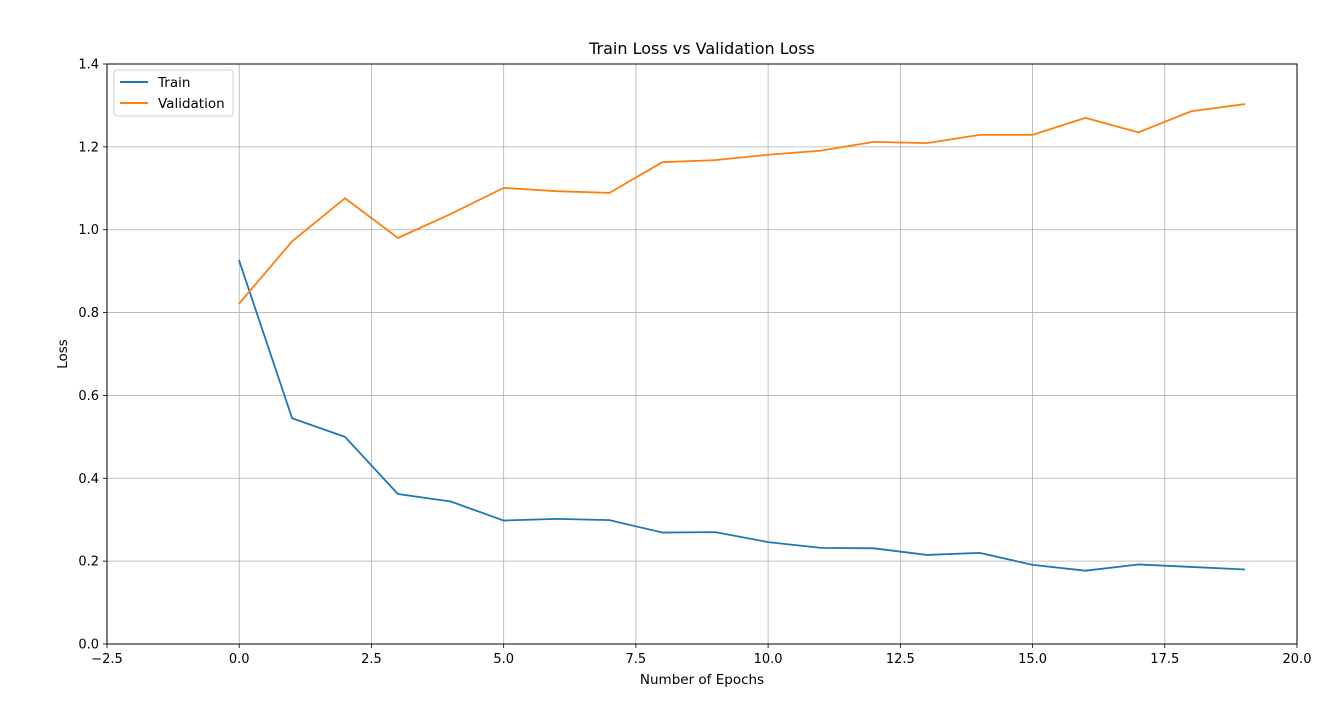 Image resolution: width=1332 pixels, height=727 pixels. What do you see at coordinates (702, 680) in the screenshot?
I see `x-axis-title: Number of Epochs` at bounding box center [702, 680].